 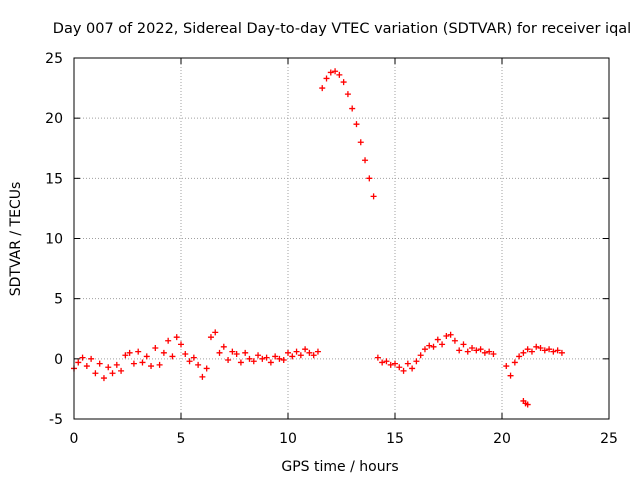 What do you see at coordinates (54, 59) in the screenshot?
I see `y-tick-label: 25` at bounding box center [54, 59].